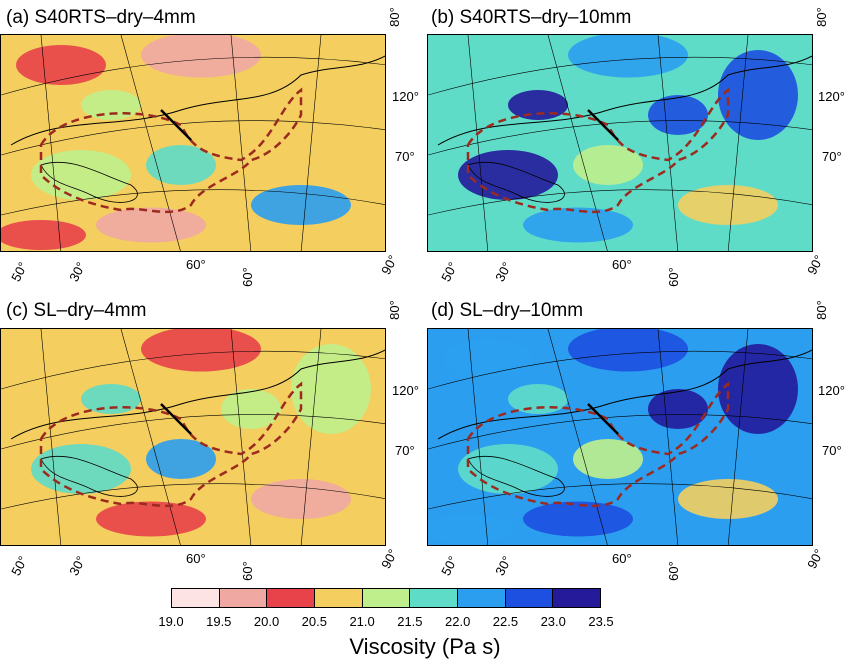  Describe the element at coordinates (553, 621) in the screenshot. I see `colorbar-tick-label: 23.0` at that location.